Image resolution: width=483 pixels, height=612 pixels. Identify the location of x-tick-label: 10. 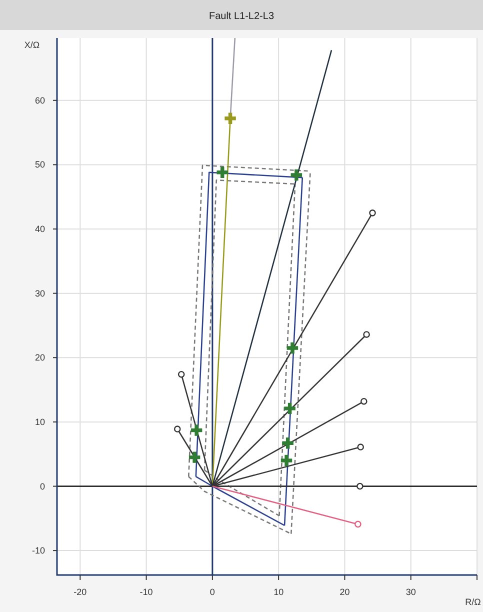
(279, 592).